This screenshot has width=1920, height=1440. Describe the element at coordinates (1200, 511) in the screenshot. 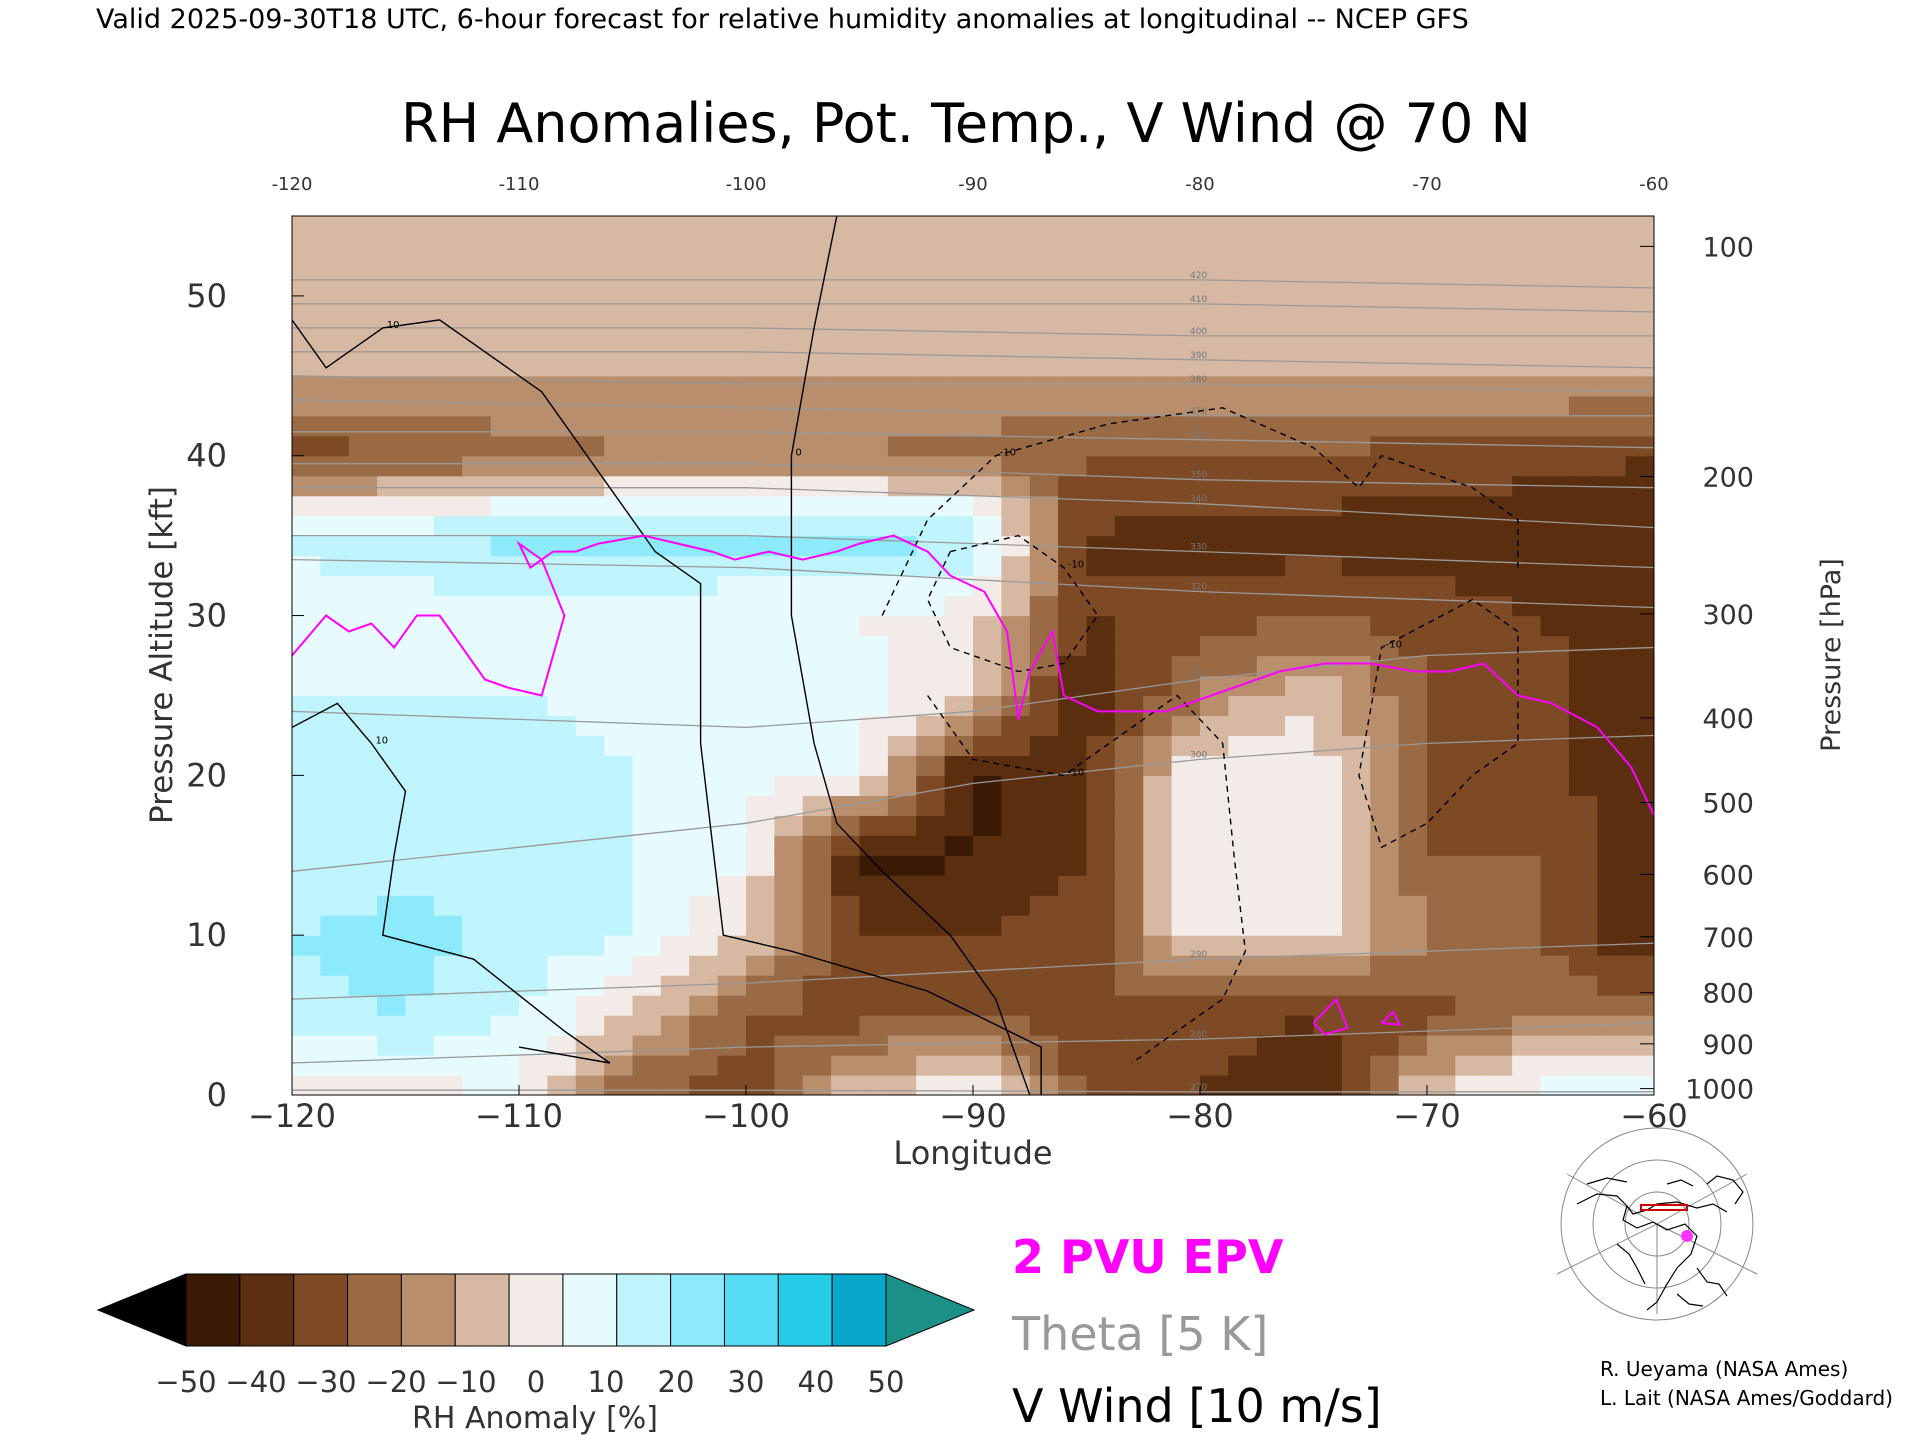

I see `vwind-line` at that location.